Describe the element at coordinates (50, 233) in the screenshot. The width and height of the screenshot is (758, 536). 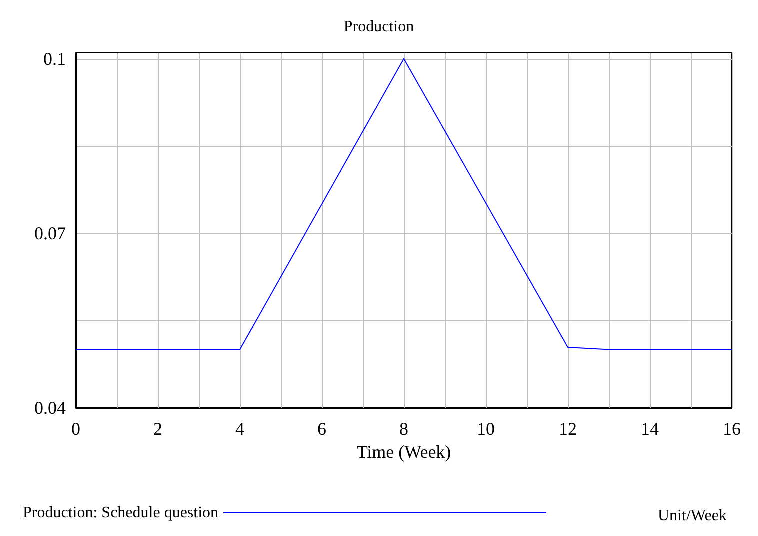
I see `y-tick-label: 0.07` at that location.